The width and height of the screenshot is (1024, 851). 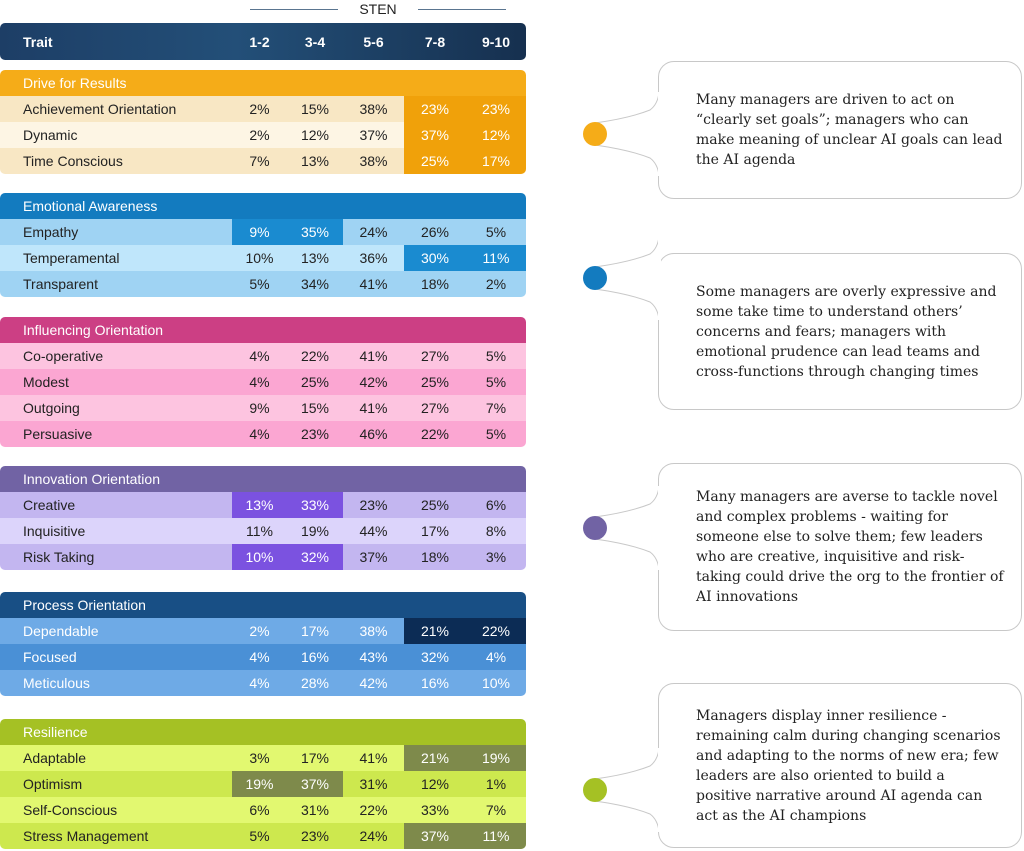 I want to click on section-title: Influencing Orientation, so click(x=93, y=330).